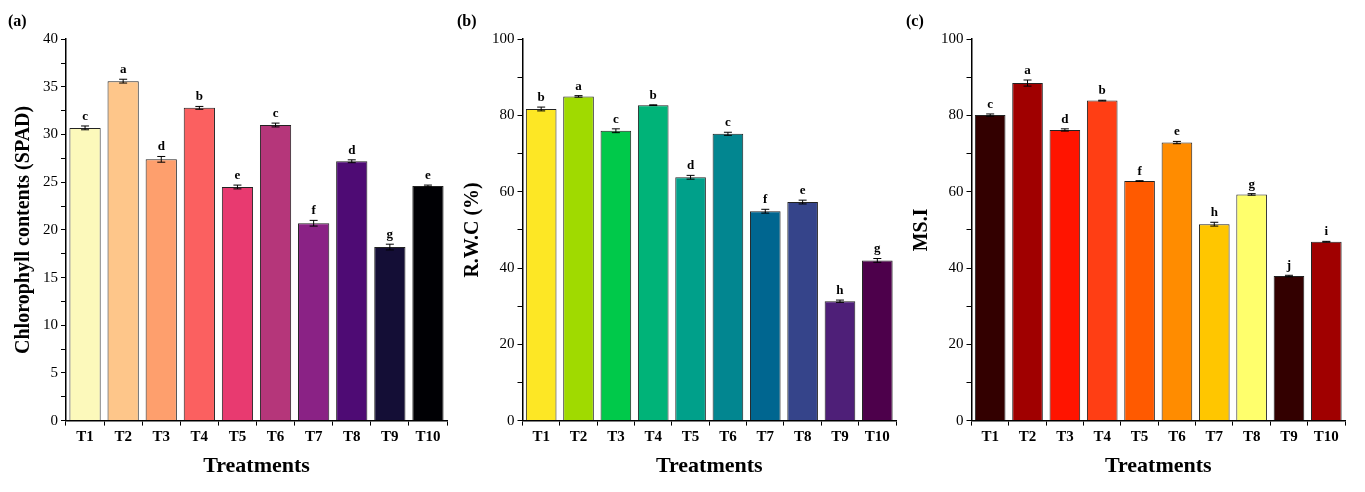 This screenshot has height=492, width=1365. I want to click on chart-title: (c), so click(915, 20).